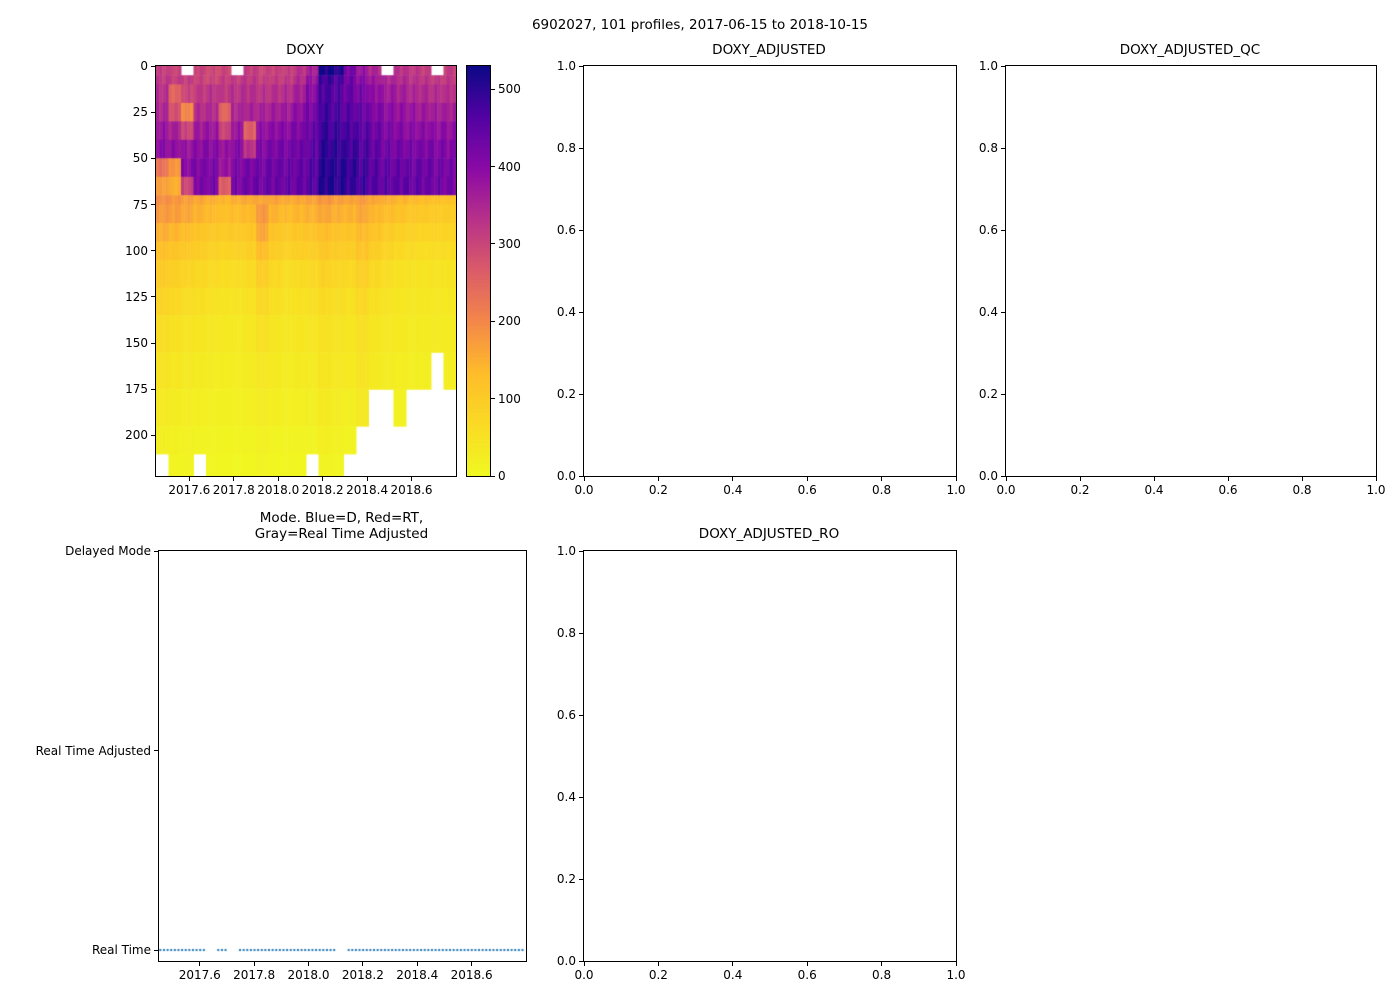 This screenshot has height=1000, width=1400. Describe the element at coordinates (140, 112) in the screenshot. I see `y-tick-label: 25` at that location.